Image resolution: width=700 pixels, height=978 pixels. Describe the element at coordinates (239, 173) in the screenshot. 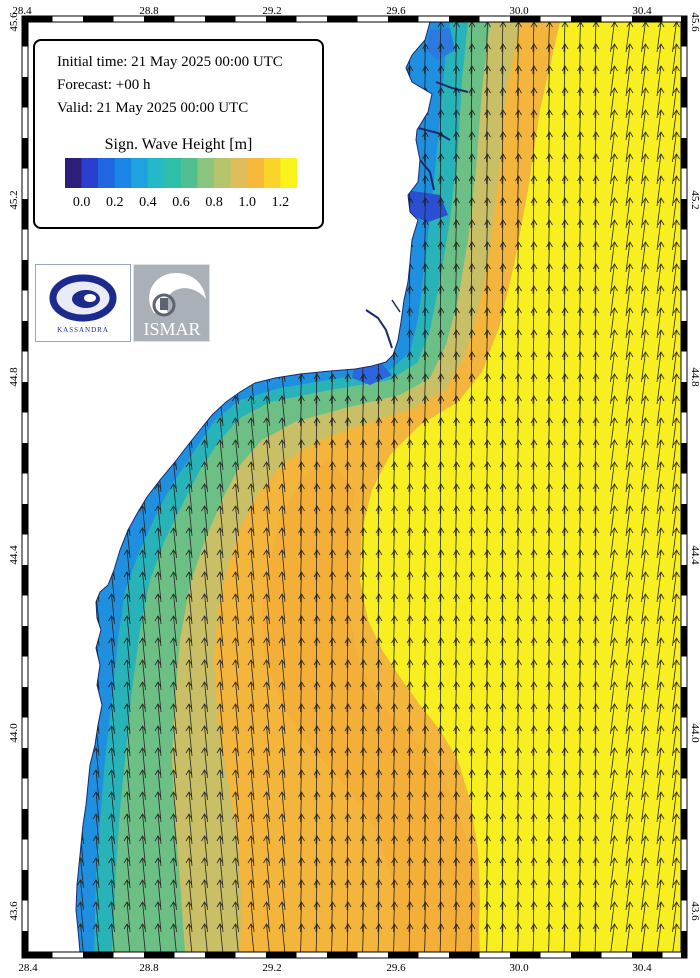

I see `colorbar-swatch` at that location.